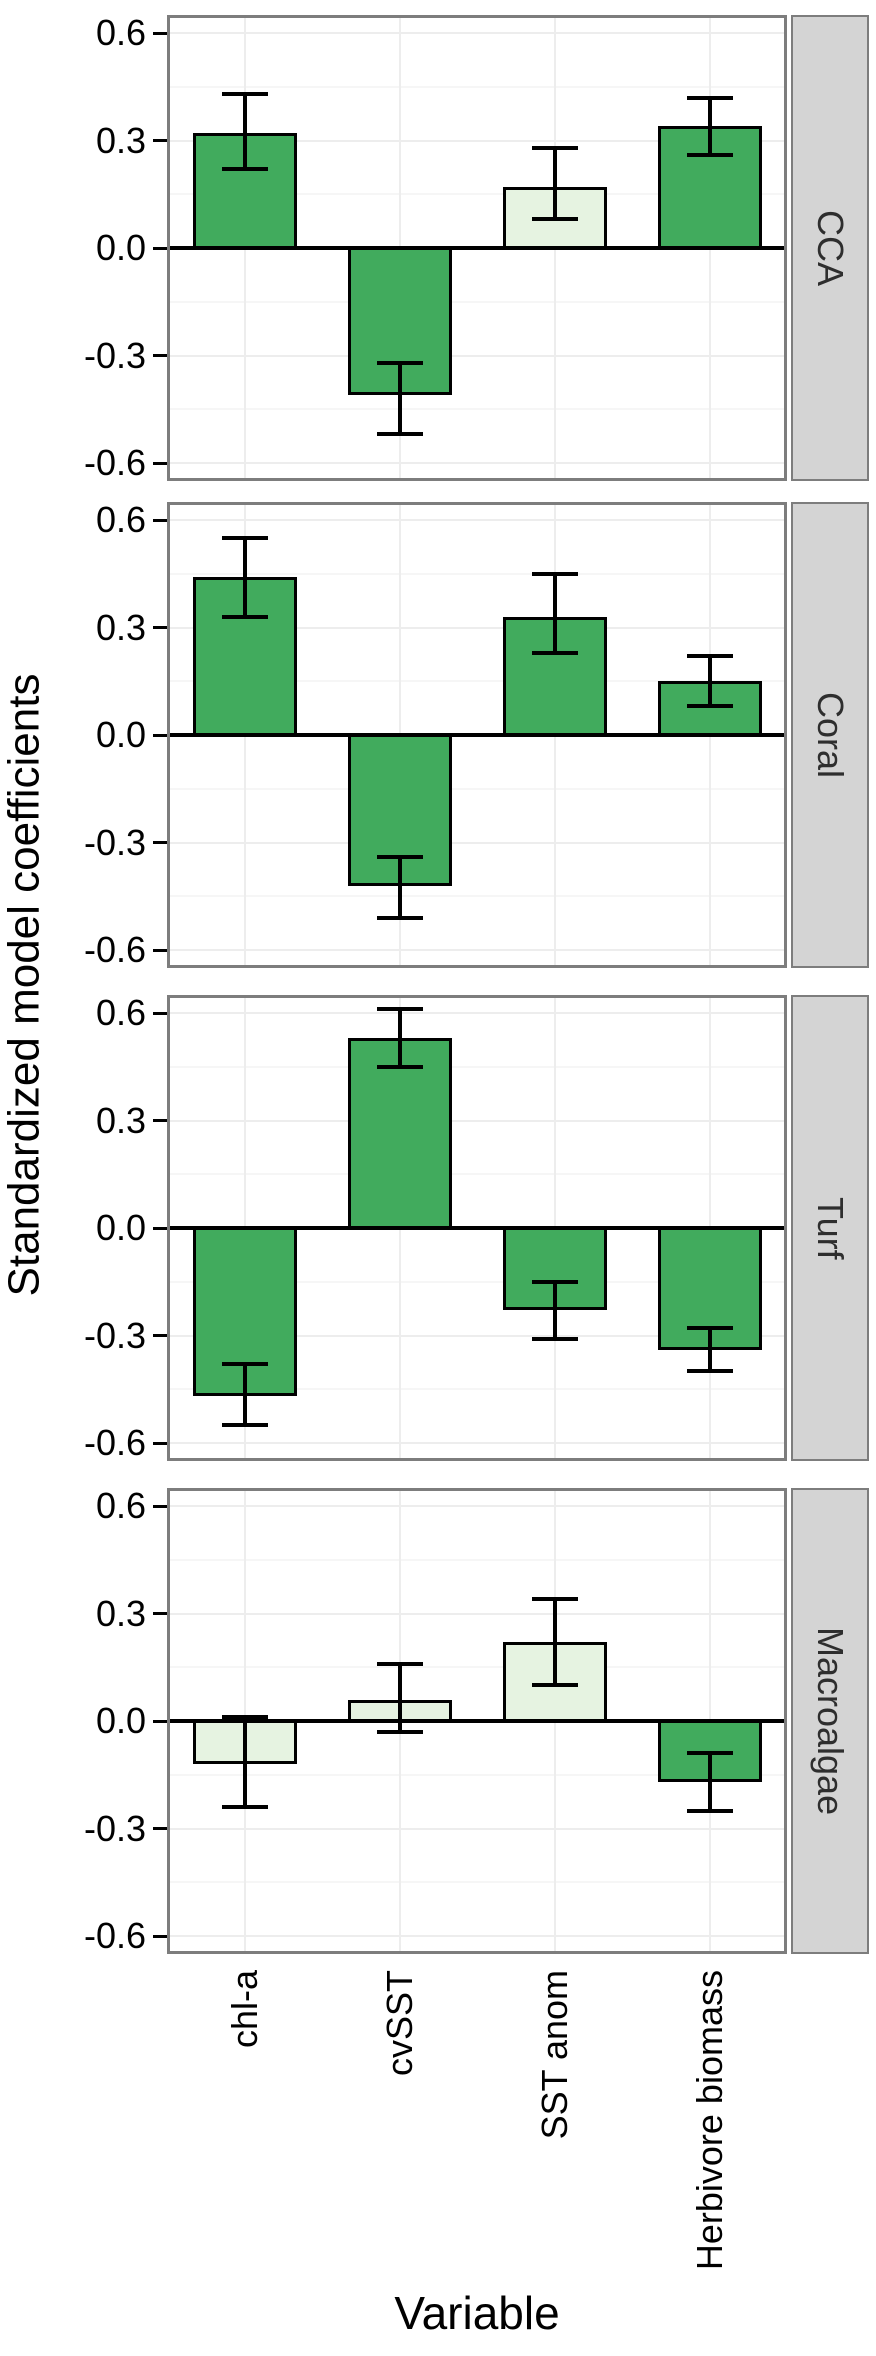 This screenshot has width=876, height=2356. I want to click on x-category-label-chl-a: chl-a, so click(244, 2009).